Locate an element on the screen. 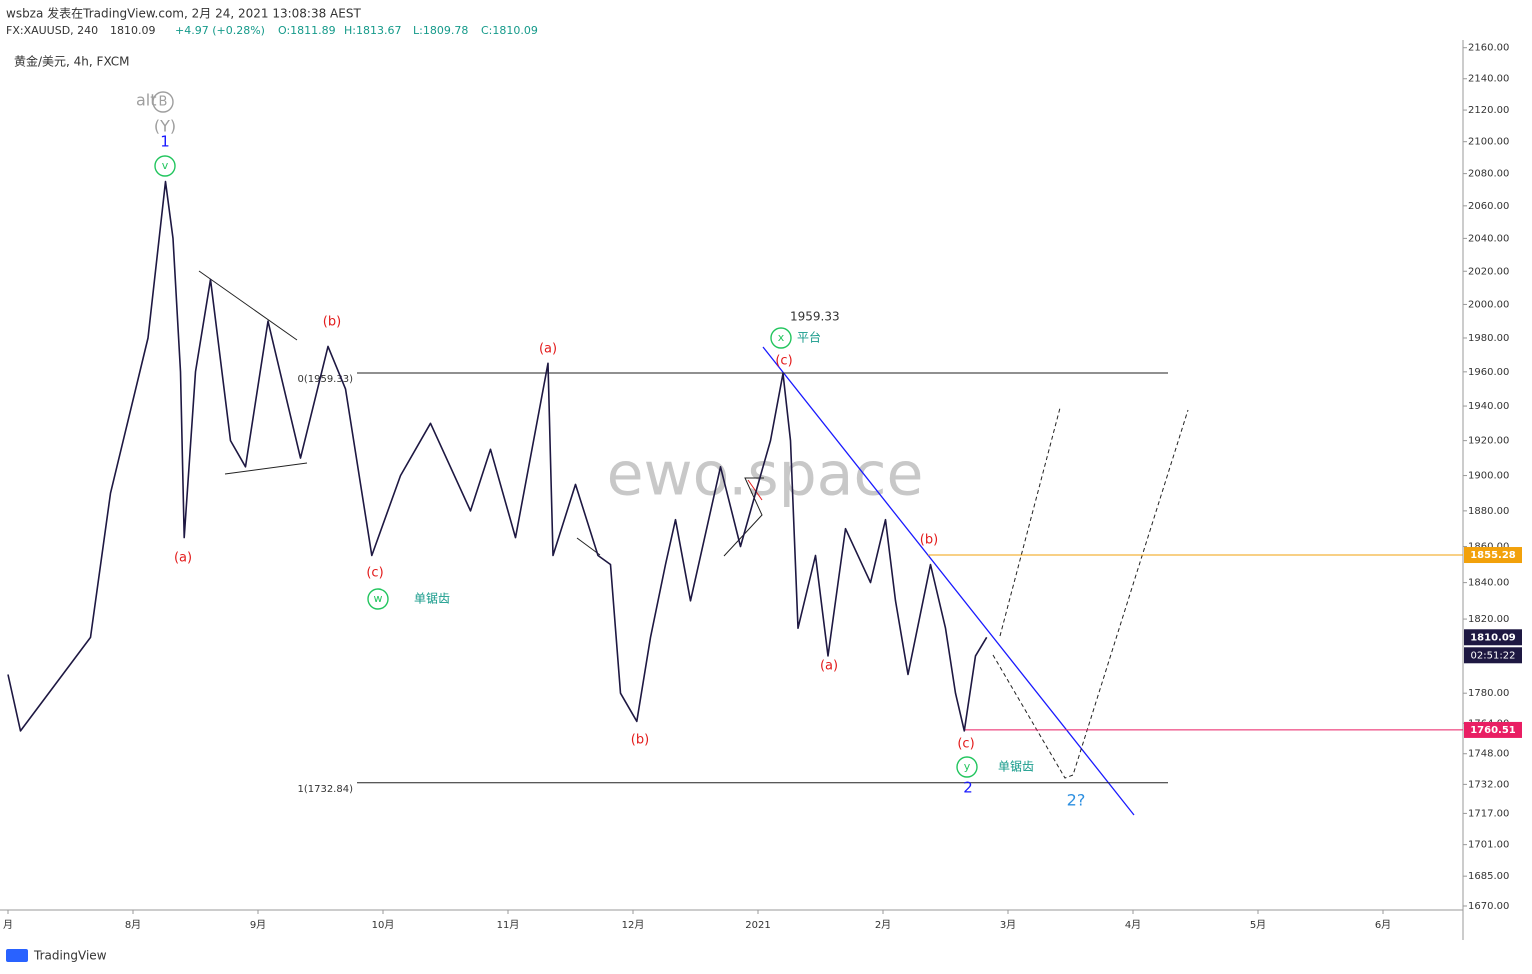 This screenshot has height=974, width=1532. wave-label: B is located at coordinates (163, 102).